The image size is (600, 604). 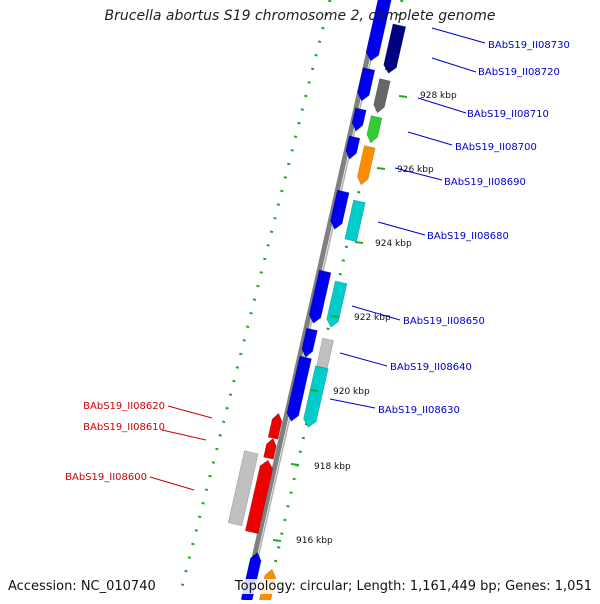 What do you see at coordinates (332, 467) in the screenshot?
I see `tick-label-6: 918 kbp` at bounding box center [332, 467].